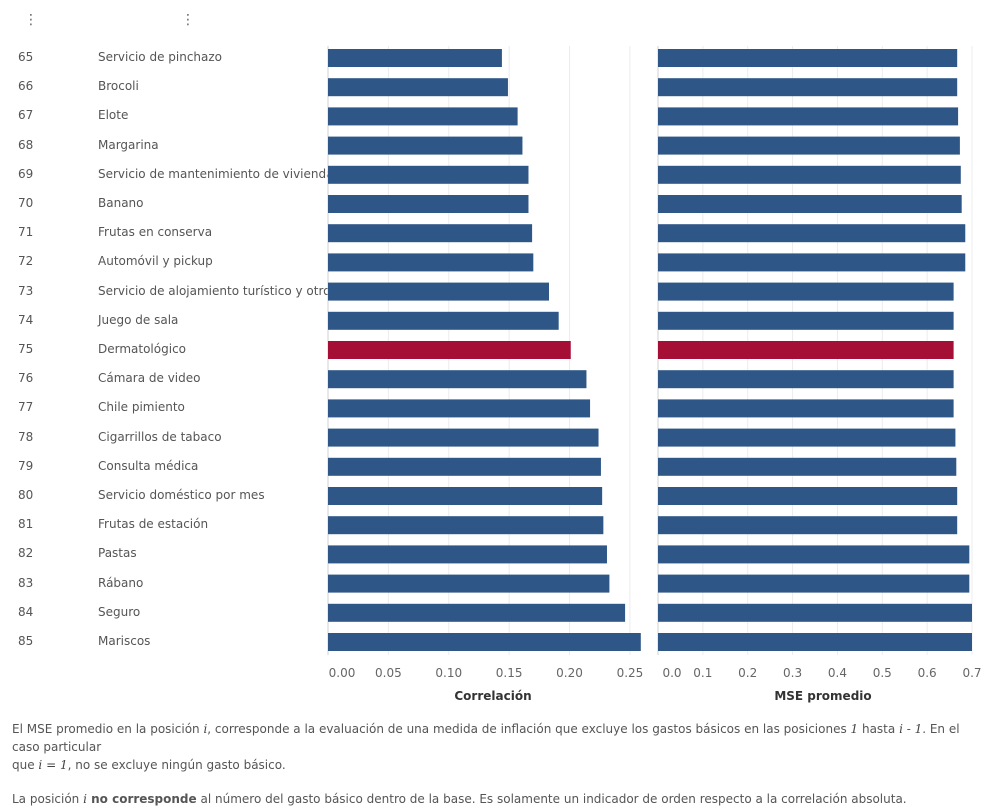 The image size is (1000, 808). What do you see at coordinates (121, 582) in the screenshot?
I see `row-label: Rábano` at bounding box center [121, 582].